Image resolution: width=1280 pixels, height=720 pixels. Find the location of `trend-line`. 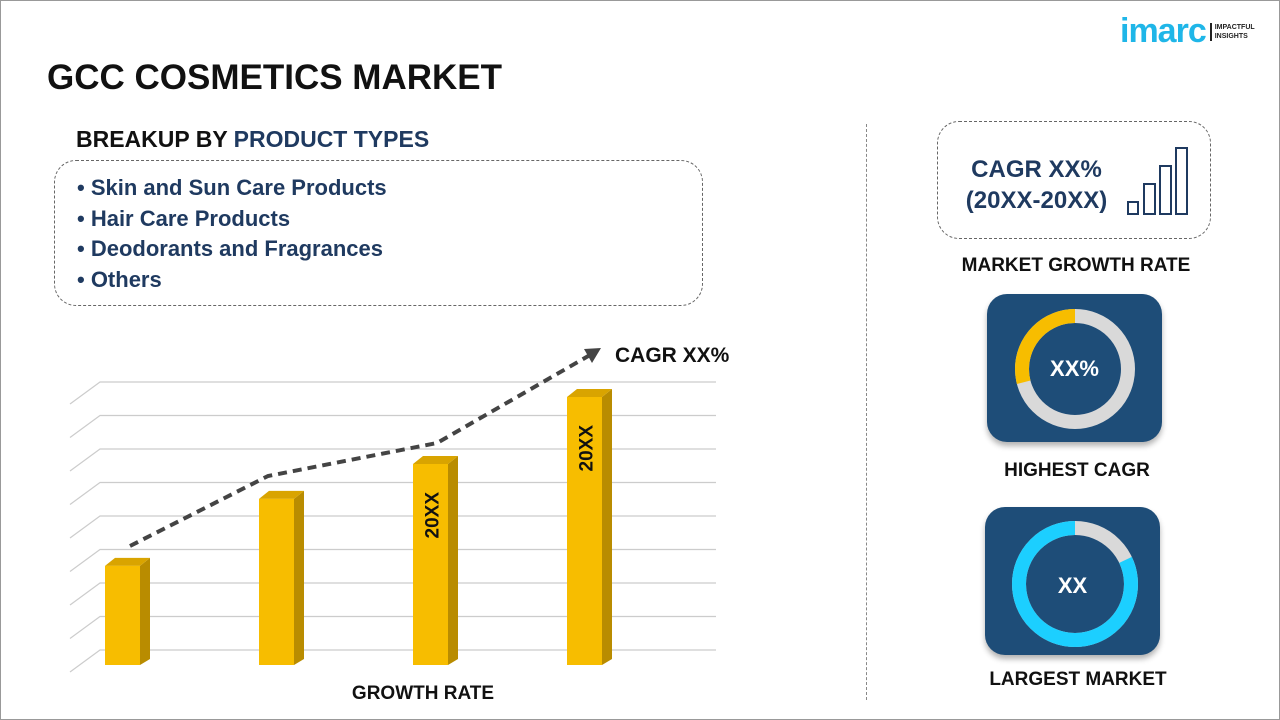

trend-line is located at coordinates (360, 450).